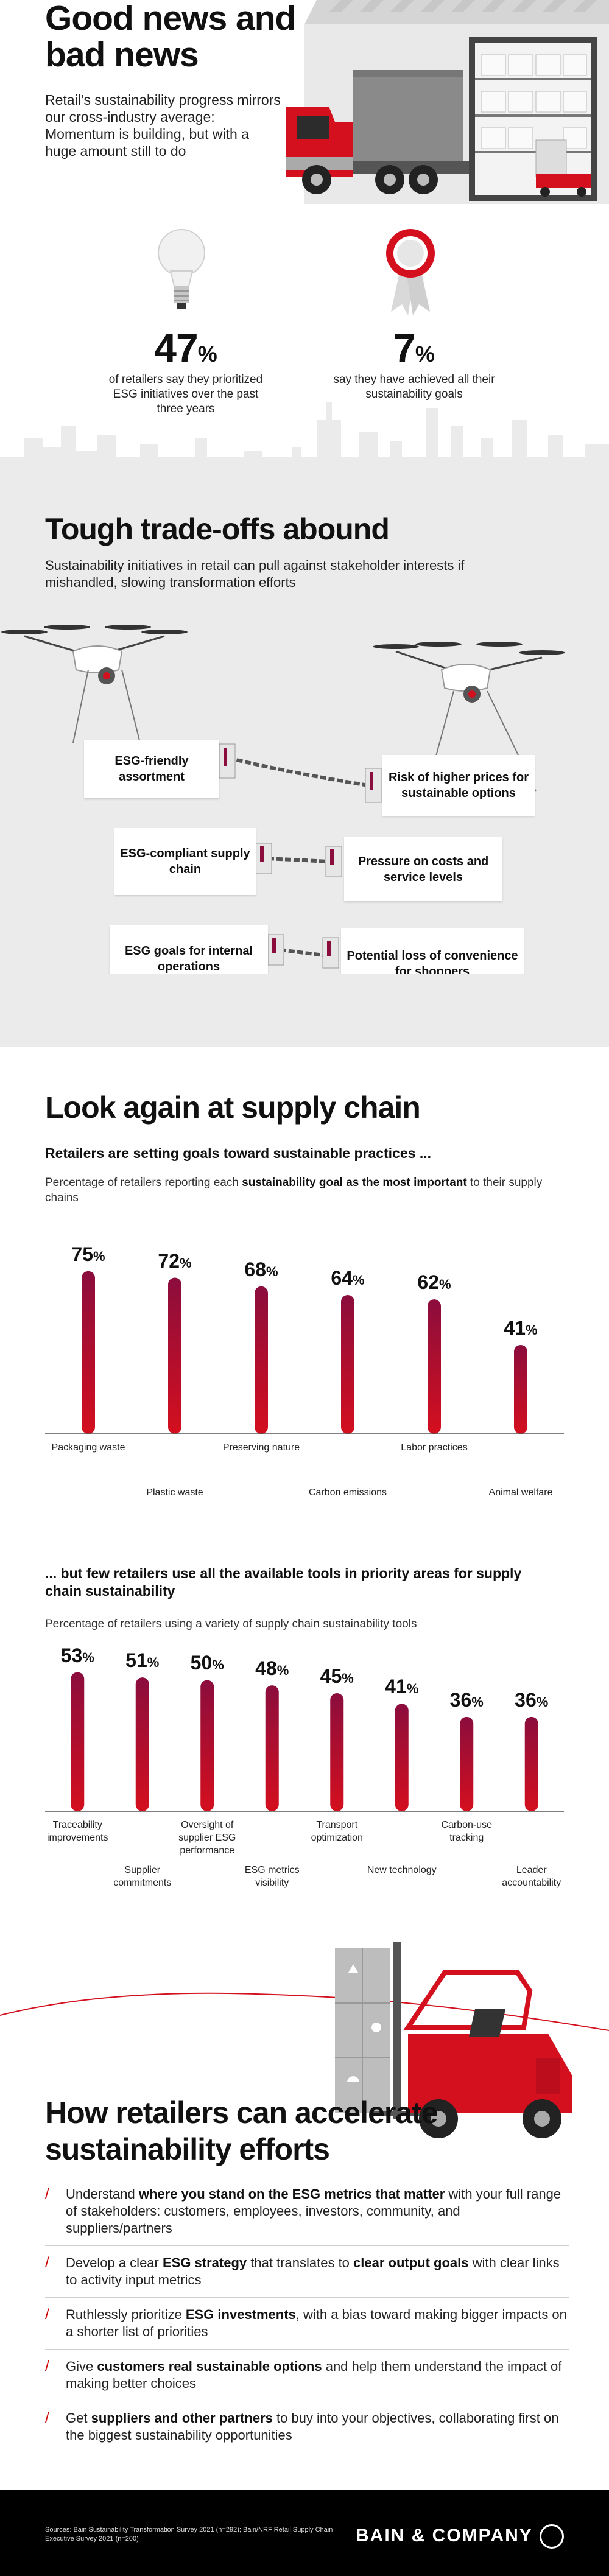  Describe the element at coordinates (348, 1278) in the screenshot. I see `data-label: 64%` at that location.